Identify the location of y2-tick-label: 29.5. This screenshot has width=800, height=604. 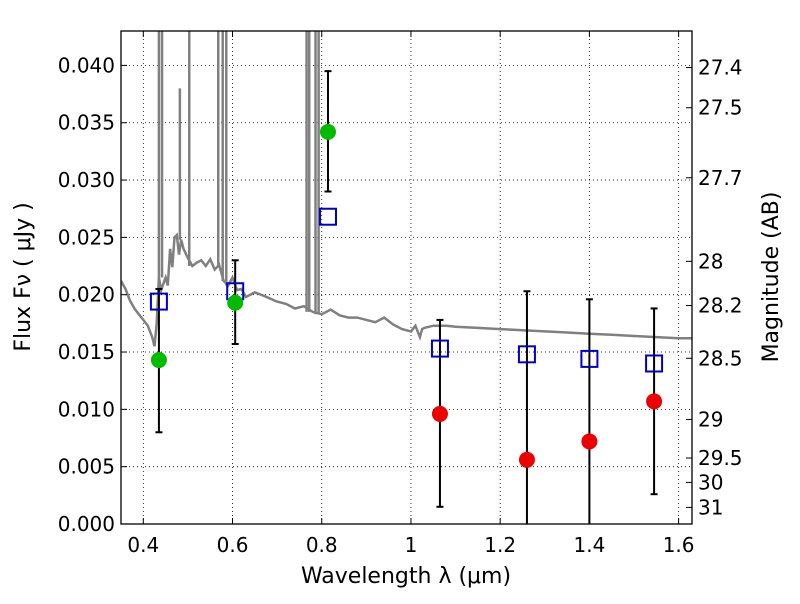
(720, 458).